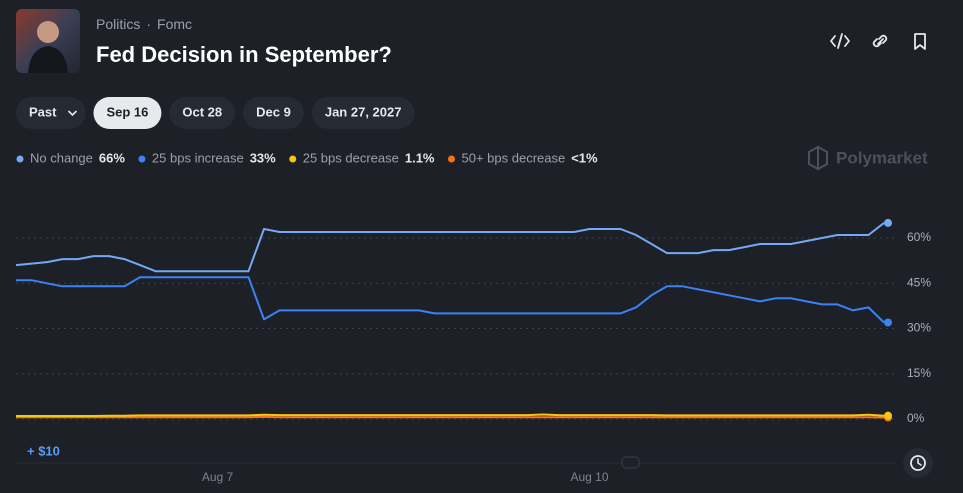 Image resolution: width=963 pixels, height=493 pixels. Describe the element at coordinates (919, 328) in the screenshot. I see `y-tick-label: 30%` at that location.